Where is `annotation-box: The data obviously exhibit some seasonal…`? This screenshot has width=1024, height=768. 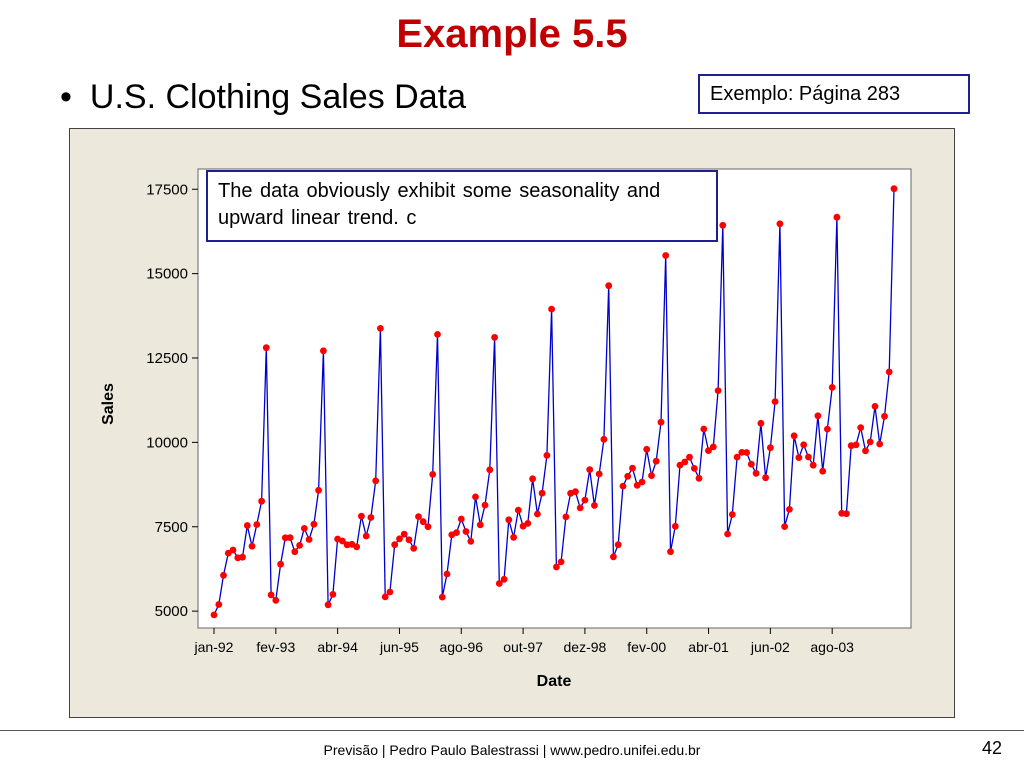 annotation-box: The data obviously exhibit some seasonal… is located at coordinates (462, 206).